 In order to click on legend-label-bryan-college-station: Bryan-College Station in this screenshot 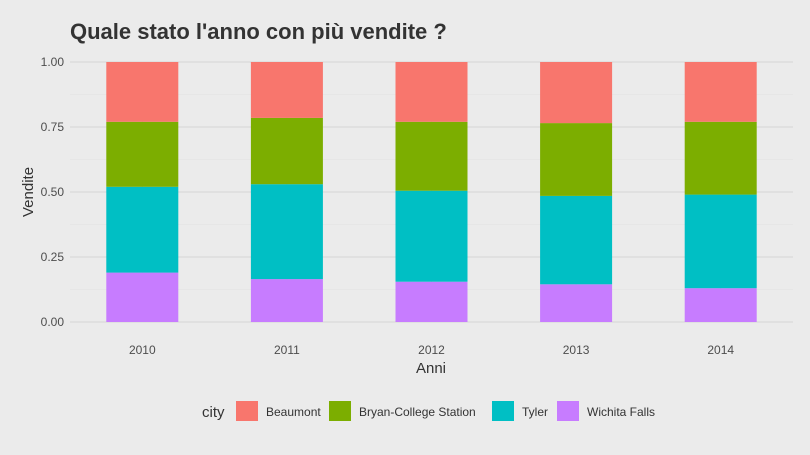, I will do `click(417, 412)`.